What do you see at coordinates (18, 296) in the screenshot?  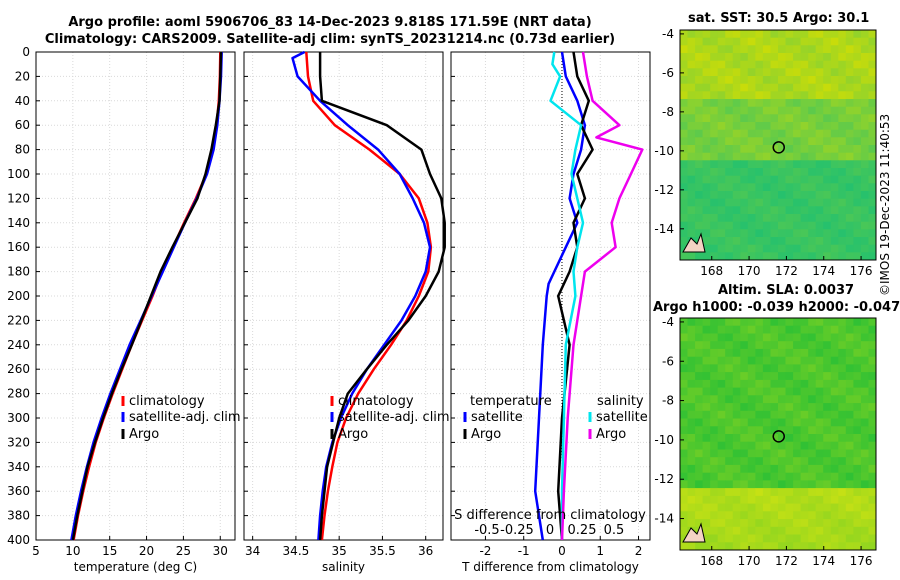 I see `depth-tick-label: 200` at bounding box center [18, 296].